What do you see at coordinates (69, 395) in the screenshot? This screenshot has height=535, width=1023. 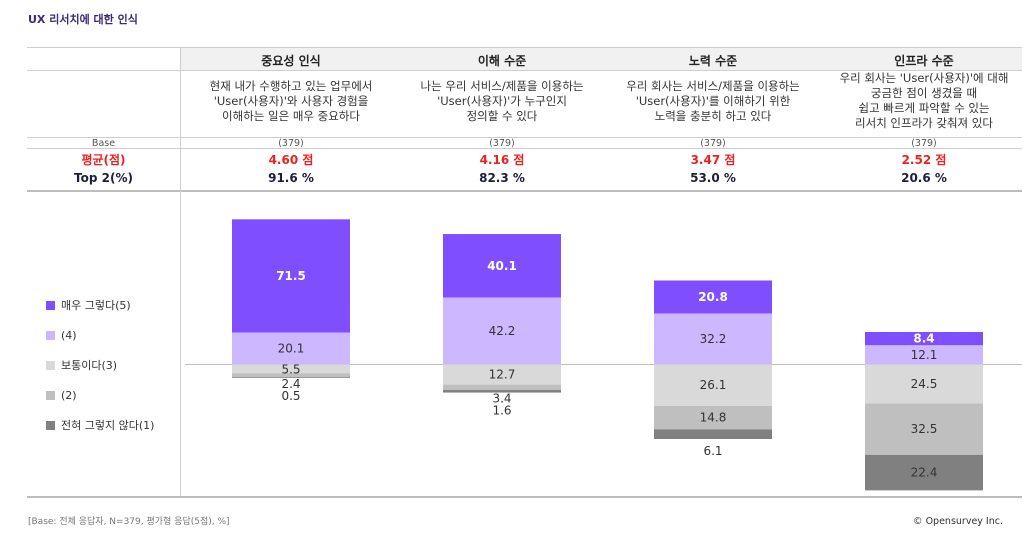 I see `legend-label: (2)` at bounding box center [69, 395].